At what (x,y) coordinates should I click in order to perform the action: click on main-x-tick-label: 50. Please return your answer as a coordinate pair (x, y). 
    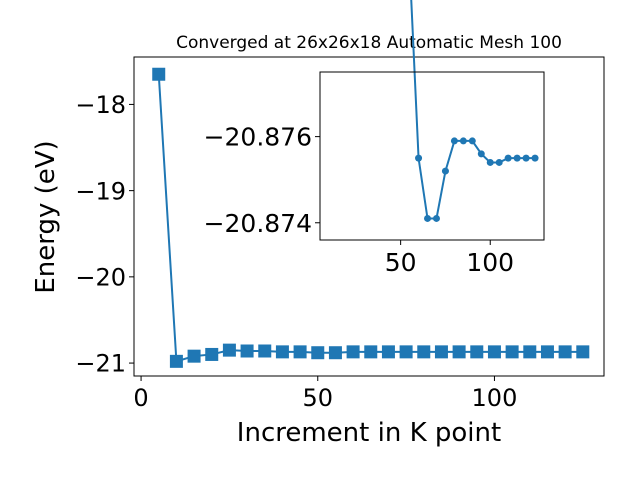
    Looking at the image, I should click on (317, 398).